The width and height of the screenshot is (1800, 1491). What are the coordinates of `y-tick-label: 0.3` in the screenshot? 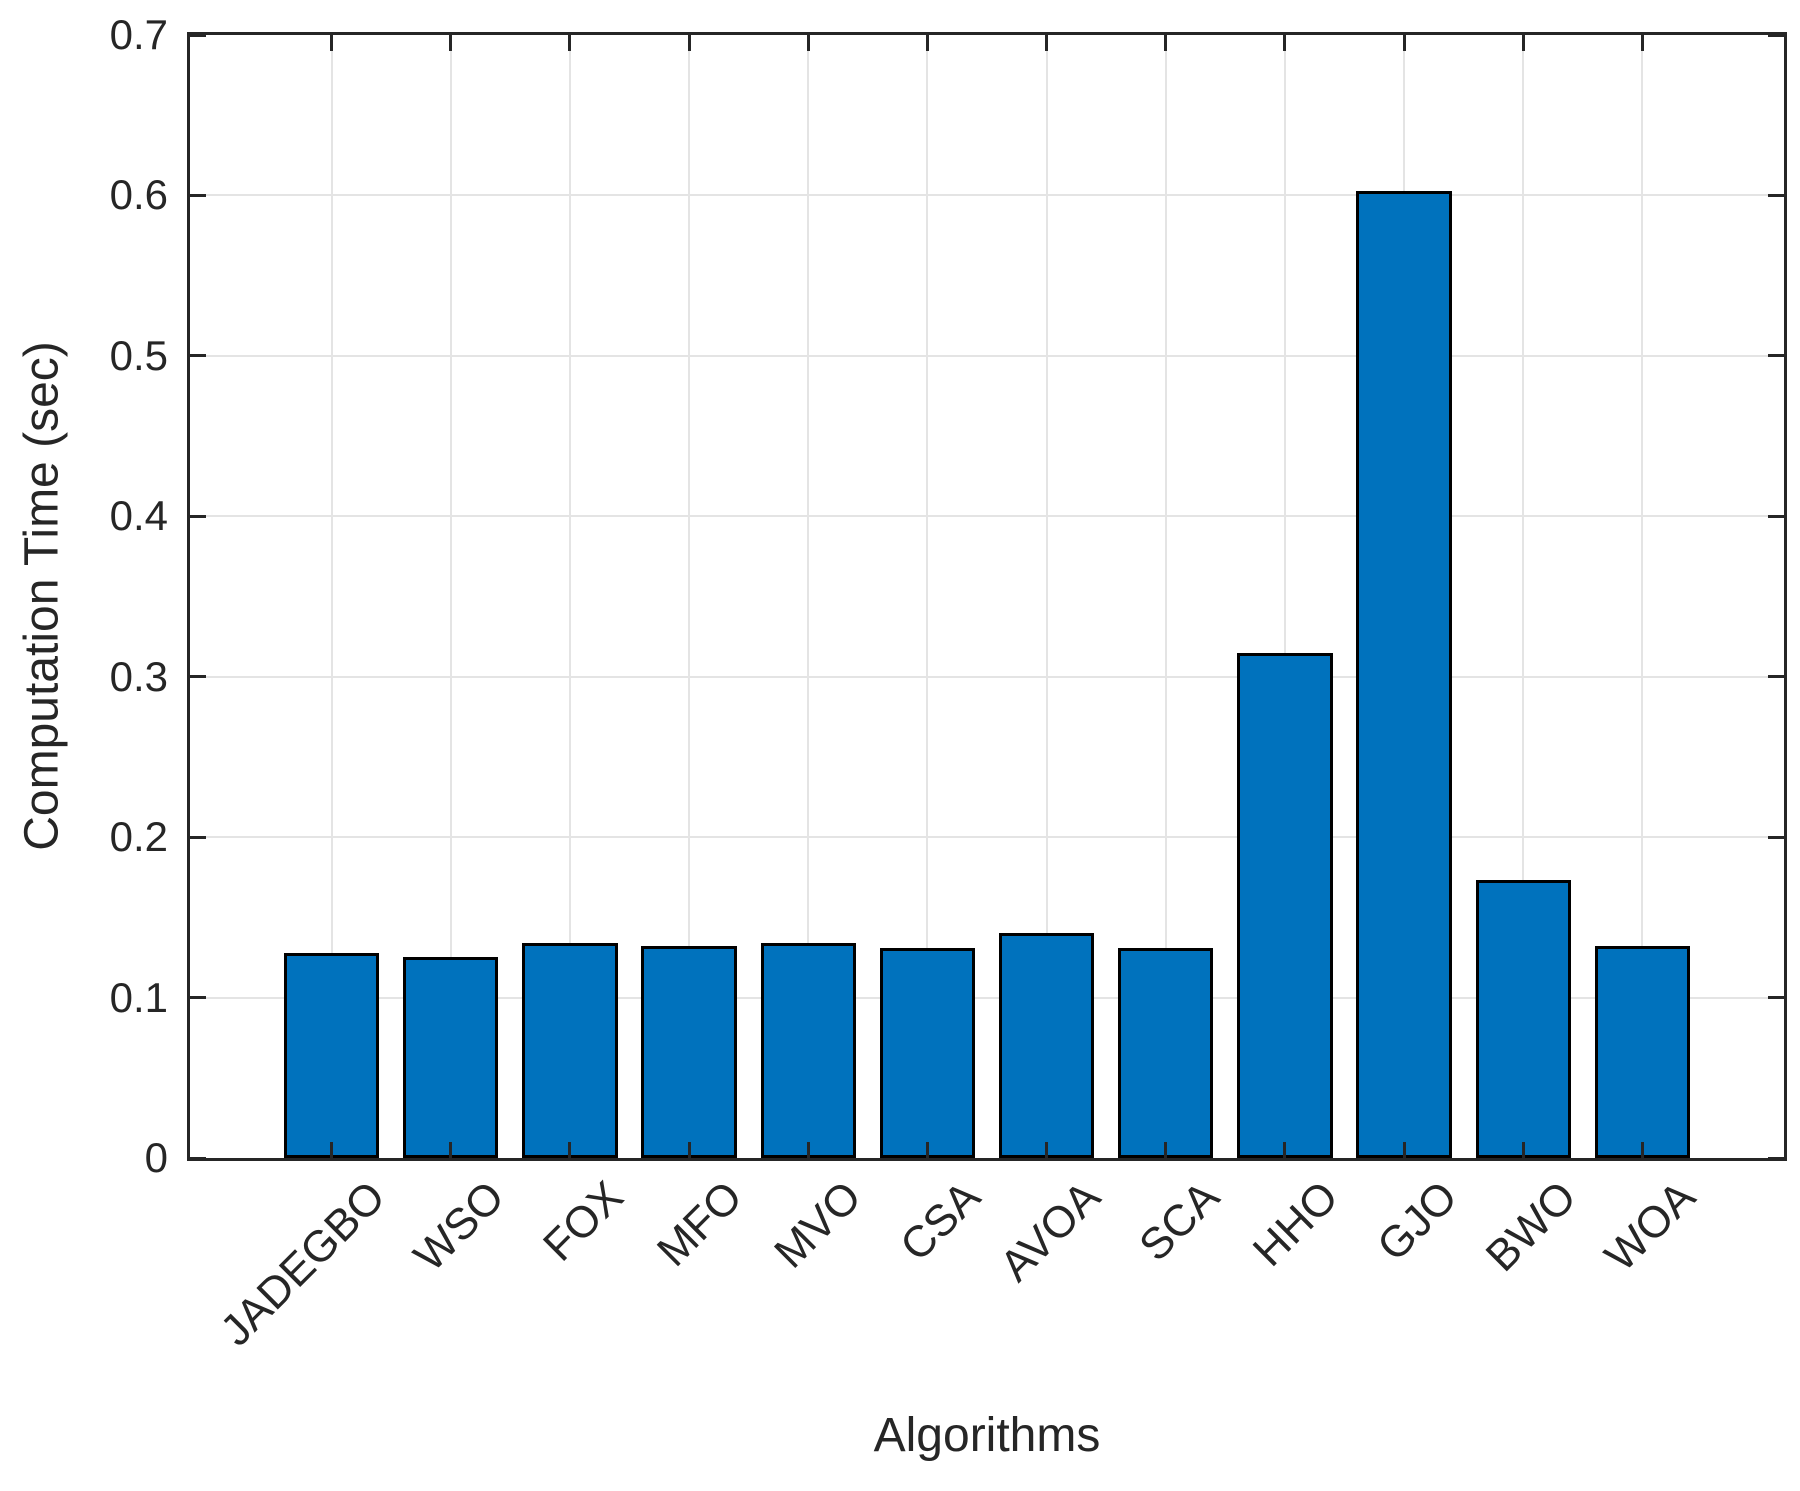 It's located at (138, 676).